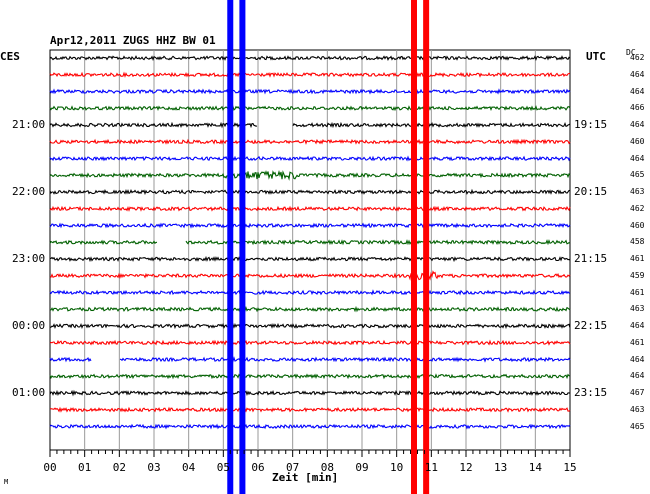  I want to click on dc-offset-label: 459, so click(637, 275).